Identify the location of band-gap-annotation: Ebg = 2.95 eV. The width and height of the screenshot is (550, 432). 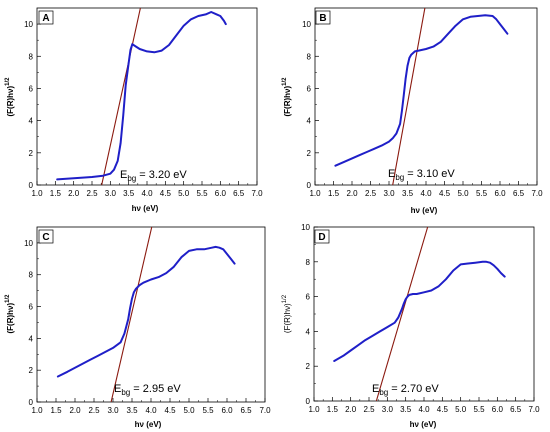
(147, 390).